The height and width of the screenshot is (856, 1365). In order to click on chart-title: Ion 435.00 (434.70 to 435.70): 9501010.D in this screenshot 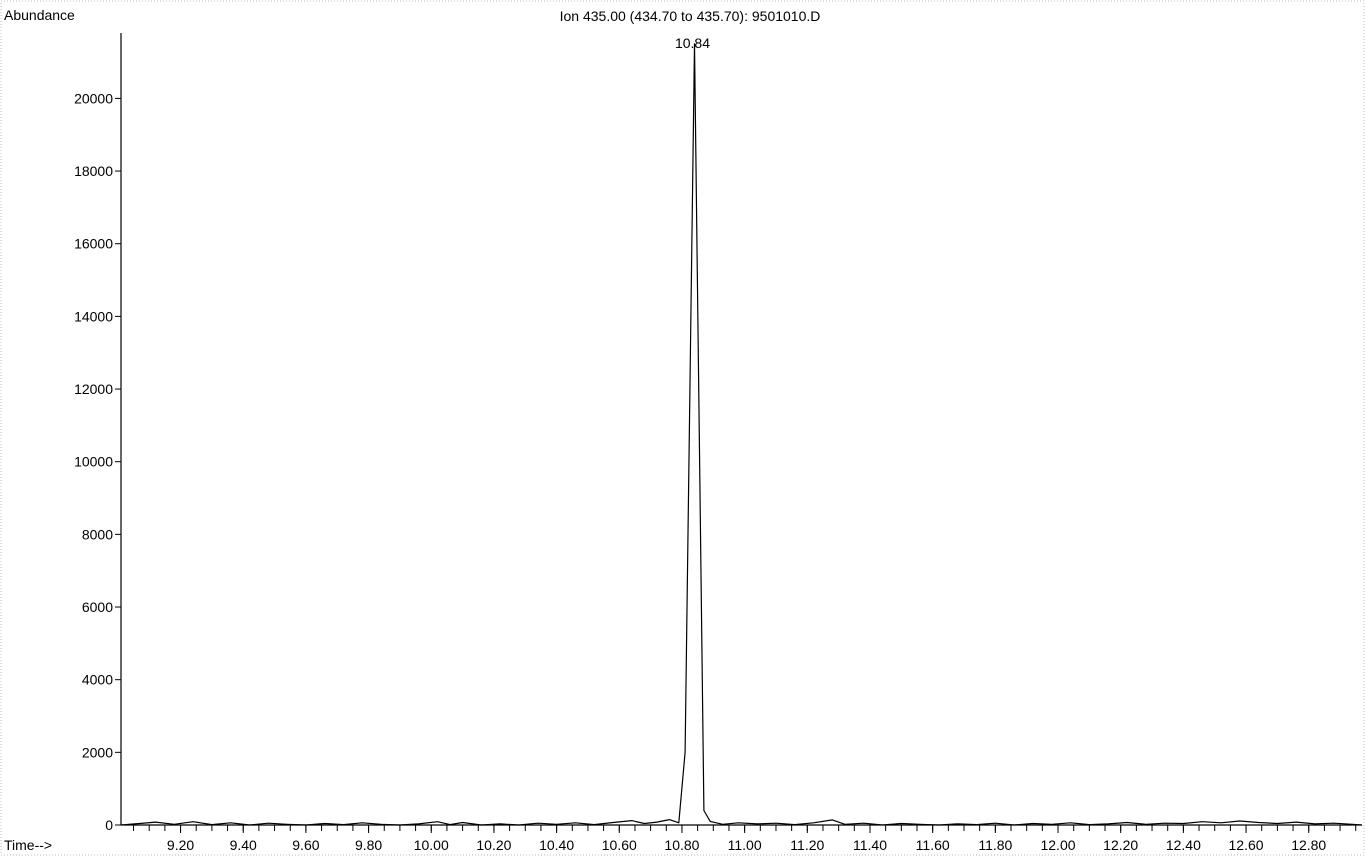, I will do `click(690, 16)`.